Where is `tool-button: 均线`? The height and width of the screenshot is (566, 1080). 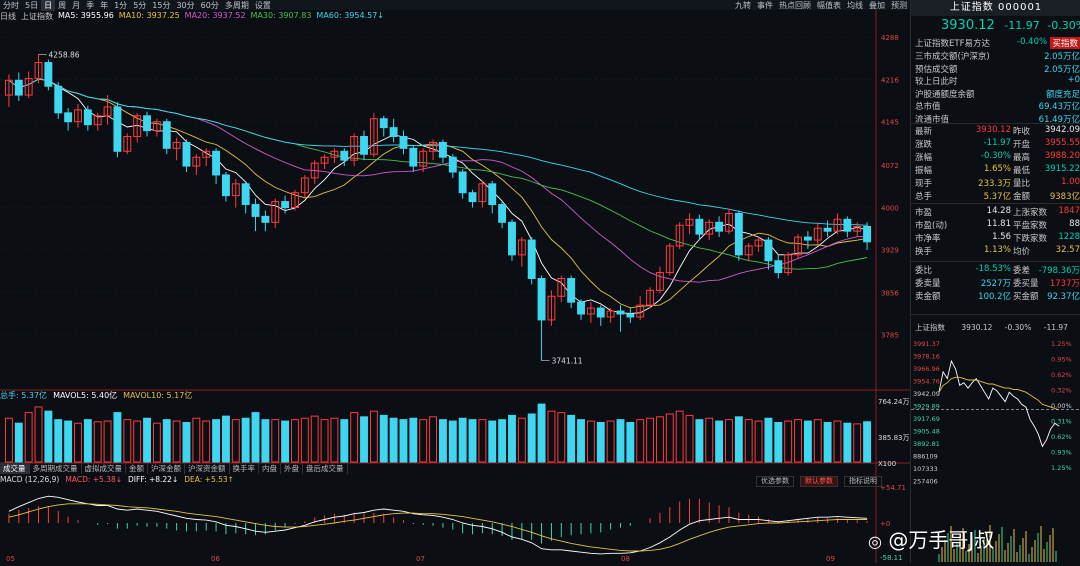 tool-button: 均线 is located at coordinates (855, 5).